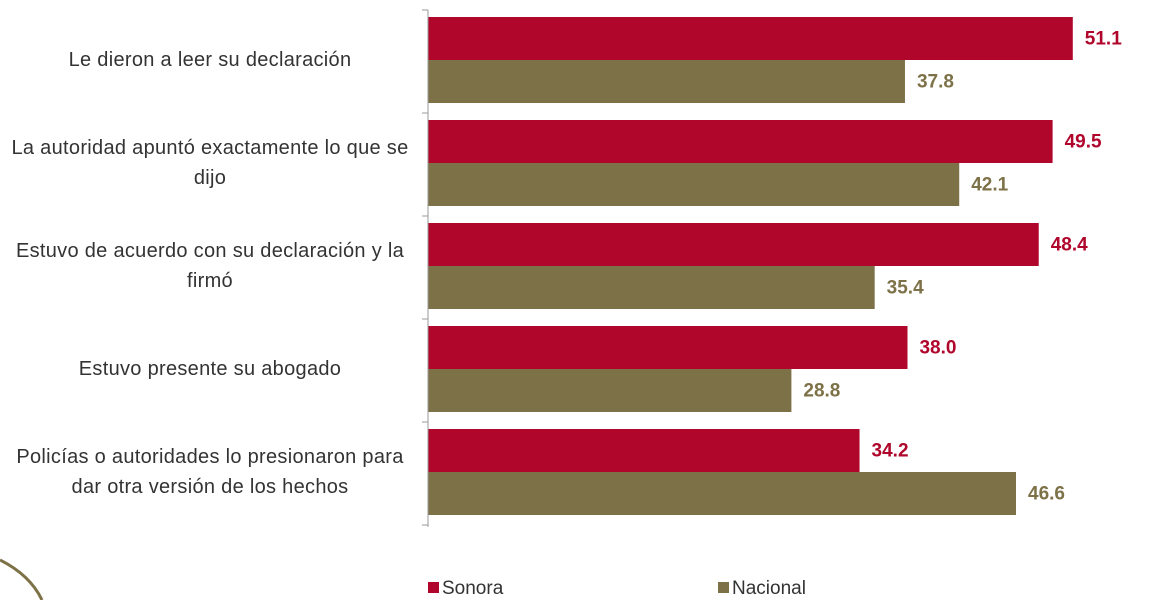 This screenshot has width=1151, height=600. Describe the element at coordinates (937, 348) in the screenshot. I see `value-label: 38.0` at that location.